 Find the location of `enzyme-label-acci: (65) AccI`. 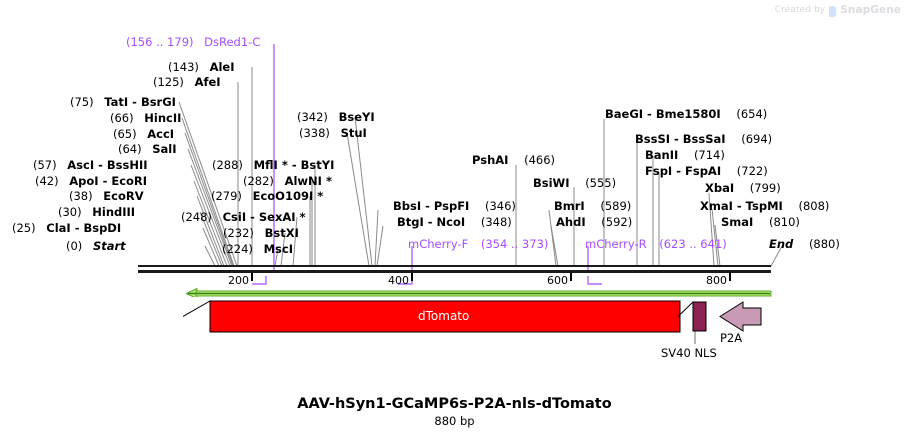

enzyme-label-acci: (65) AccI is located at coordinates (143, 134).